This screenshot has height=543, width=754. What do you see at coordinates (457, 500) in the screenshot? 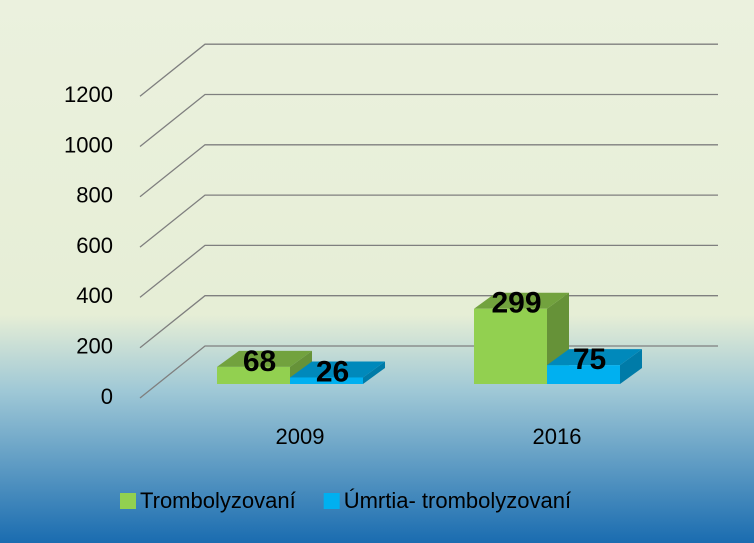
I see `legend-label: Úmrtia- trombolyzovaní` at bounding box center [457, 500].